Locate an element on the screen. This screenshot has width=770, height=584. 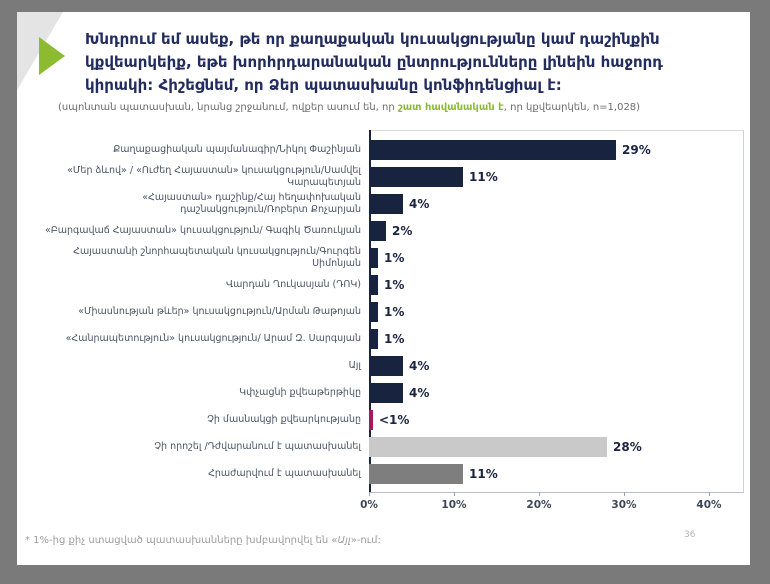
bullet-arrow-icon is located at coordinates (52, 56).